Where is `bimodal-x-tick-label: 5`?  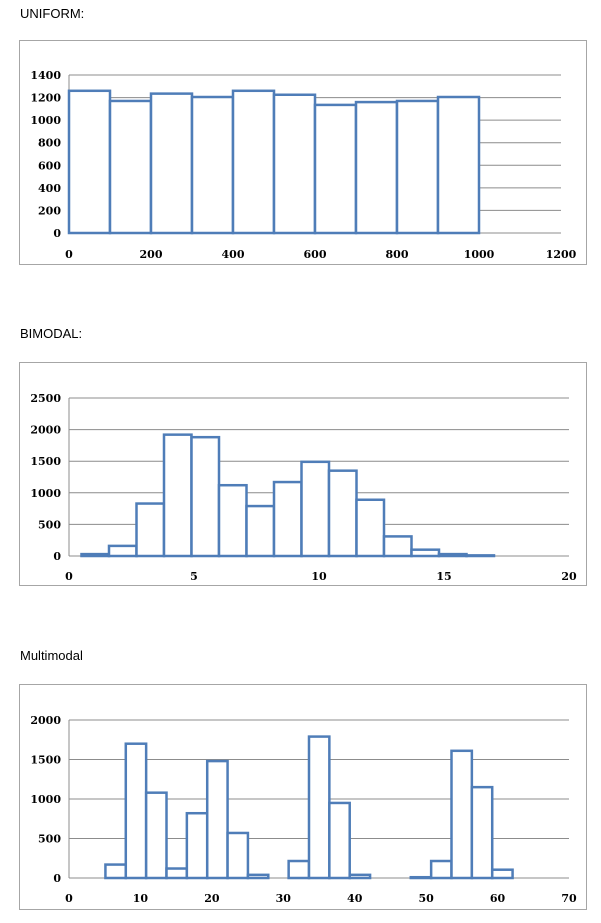 bimodal-x-tick-label: 5 is located at coordinates (194, 576).